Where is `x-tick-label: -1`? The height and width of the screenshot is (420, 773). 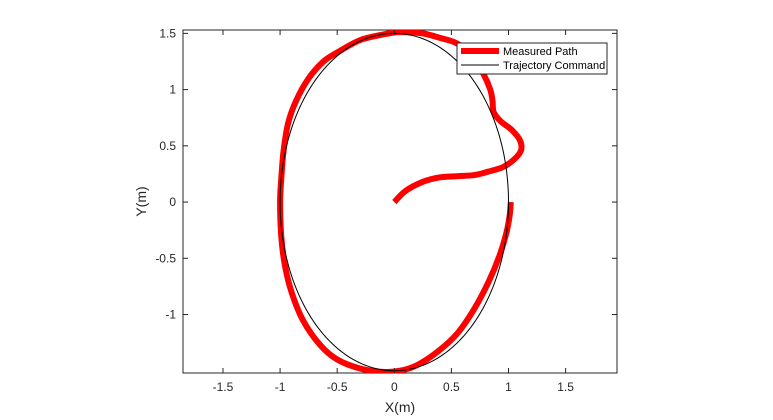
x-tick-label: -1 is located at coordinates (280, 387).